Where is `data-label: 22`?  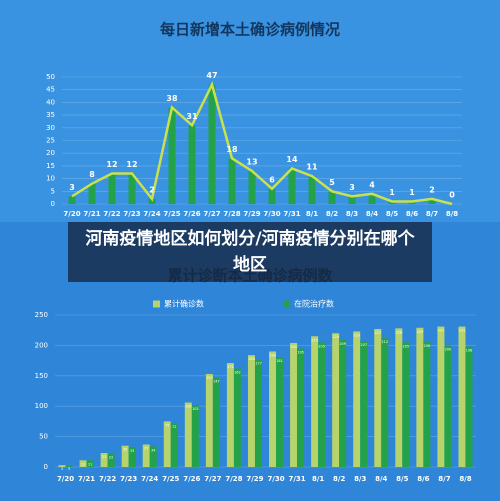 data-label: 22 is located at coordinates (111, 458).